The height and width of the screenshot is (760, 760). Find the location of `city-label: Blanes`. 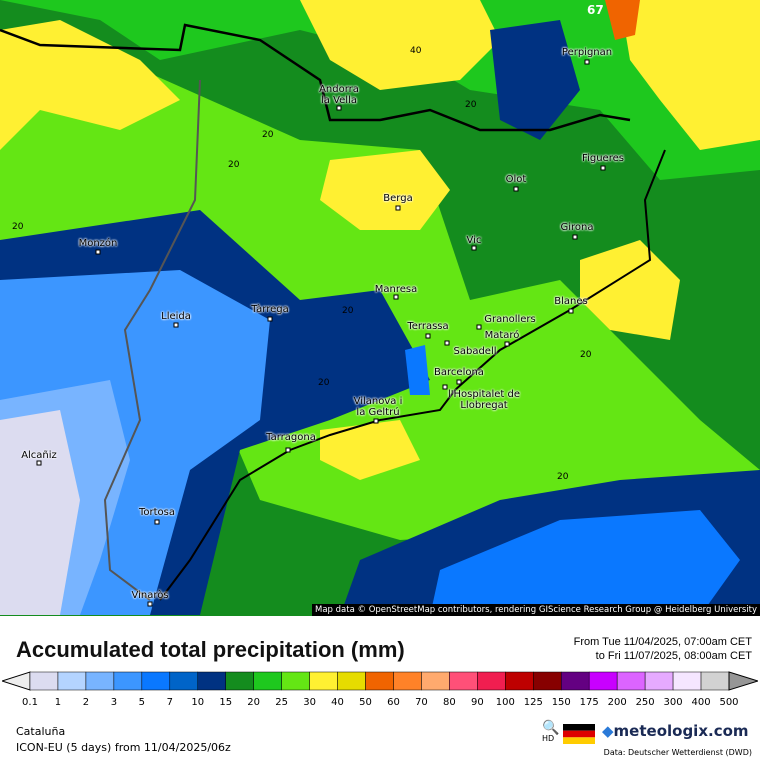

city-label: Blanes is located at coordinates (571, 301).